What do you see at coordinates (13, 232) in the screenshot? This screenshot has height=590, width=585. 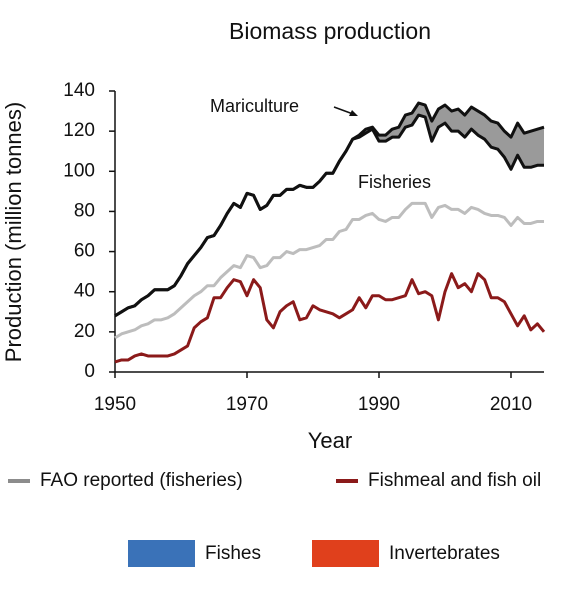 I see `y-axis-label: Production (million tonnes)` at bounding box center [13, 232].